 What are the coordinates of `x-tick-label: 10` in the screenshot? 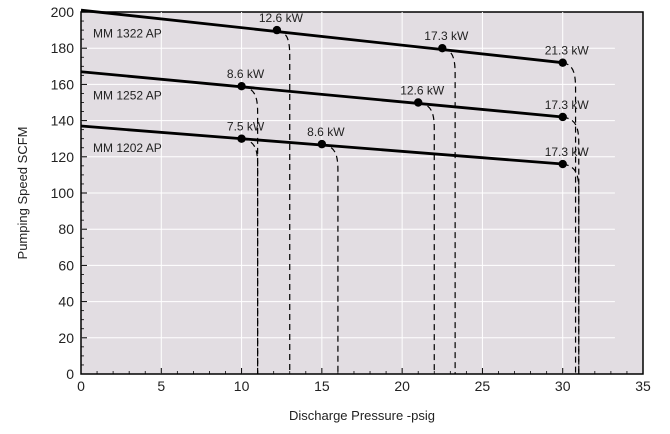 It's located at (242, 386).